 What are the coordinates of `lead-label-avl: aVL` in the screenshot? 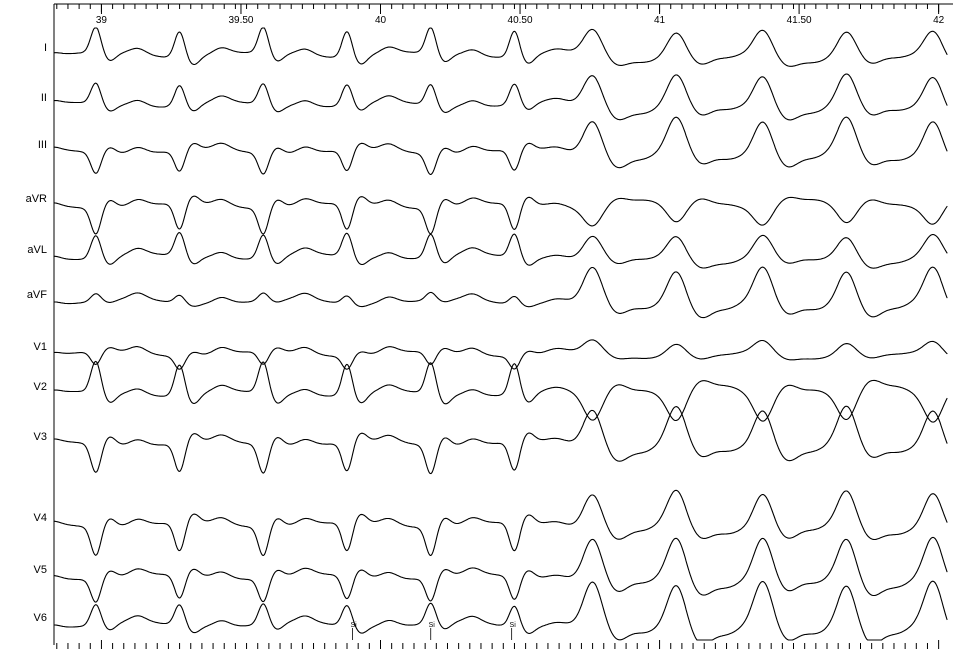 It's located at (37, 250).